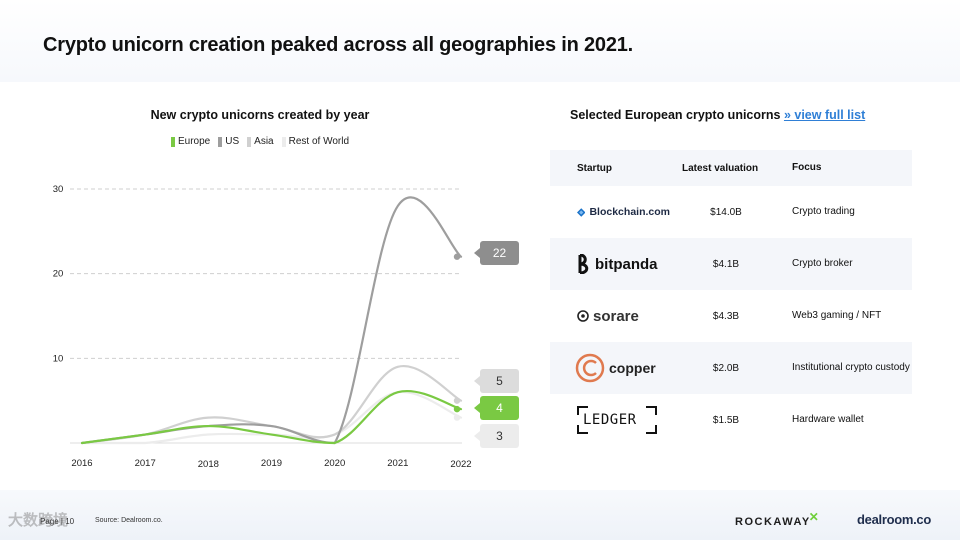 This screenshot has width=960, height=540. What do you see at coordinates (726, 316) in the screenshot?
I see `valuation-cell: $4.3B` at bounding box center [726, 316].